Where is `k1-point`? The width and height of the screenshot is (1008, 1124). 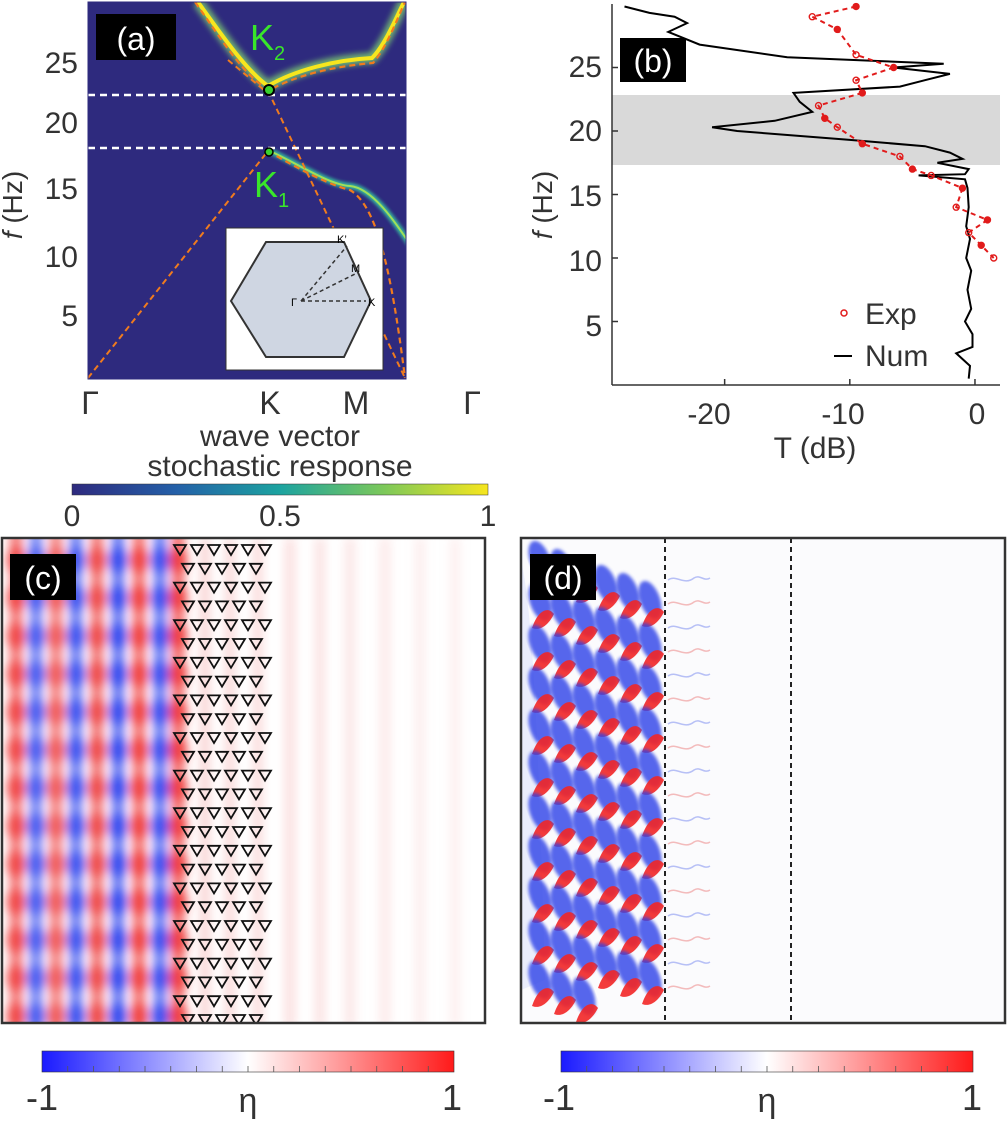 k1-point is located at coordinates (269, 152).